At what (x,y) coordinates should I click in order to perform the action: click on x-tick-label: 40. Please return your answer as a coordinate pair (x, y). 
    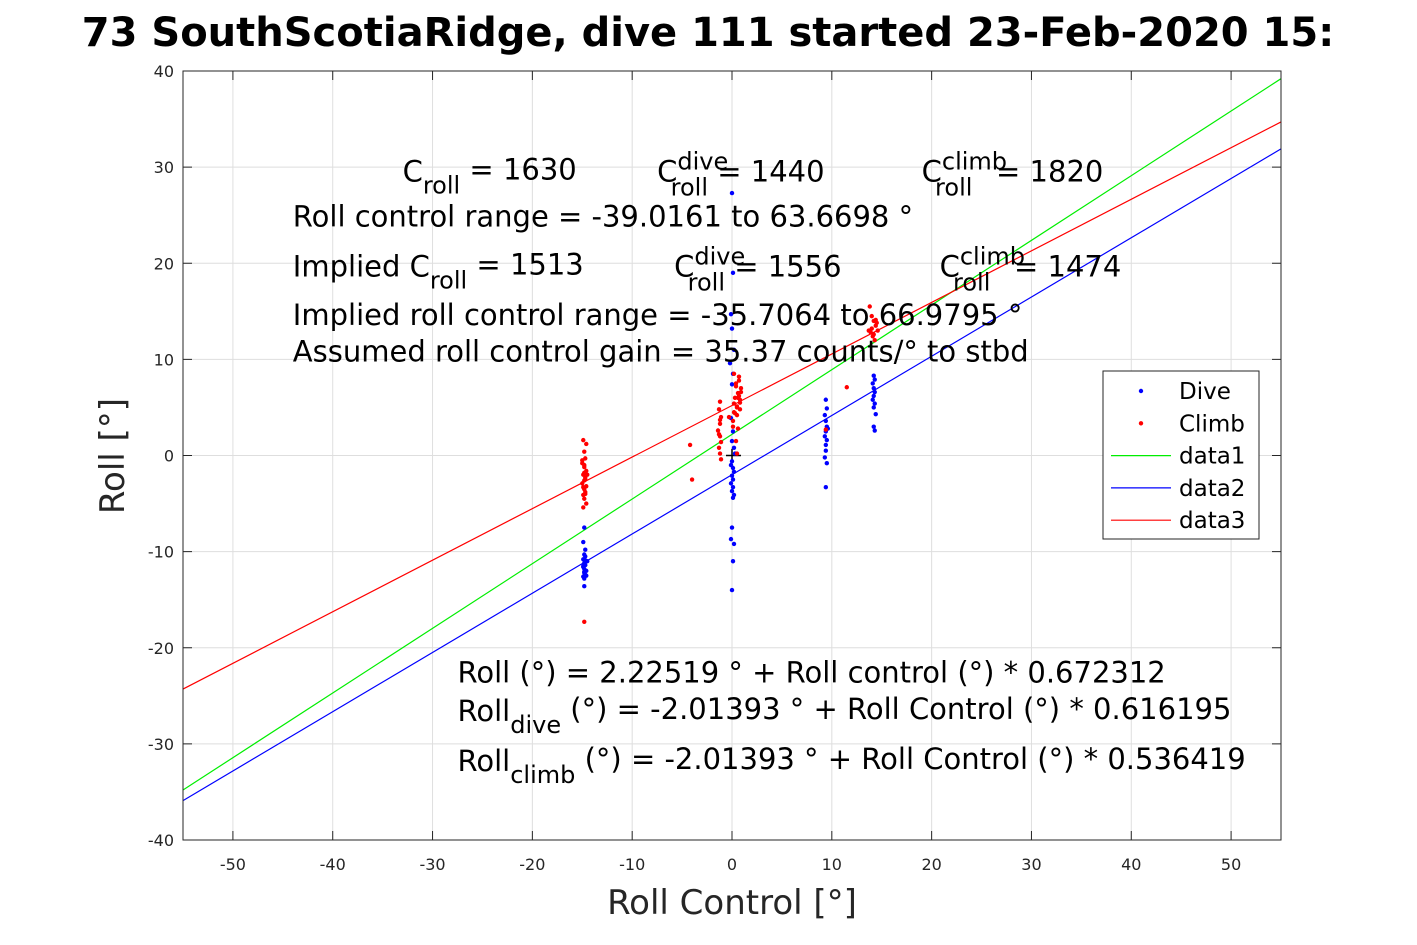
    Looking at the image, I should click on (1131, 864).